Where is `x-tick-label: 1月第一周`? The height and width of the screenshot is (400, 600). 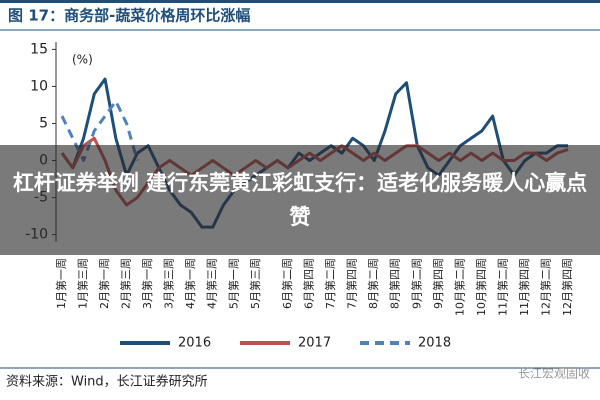 x-tick-label: 1月第一周 is located at coordinates (61, 283).